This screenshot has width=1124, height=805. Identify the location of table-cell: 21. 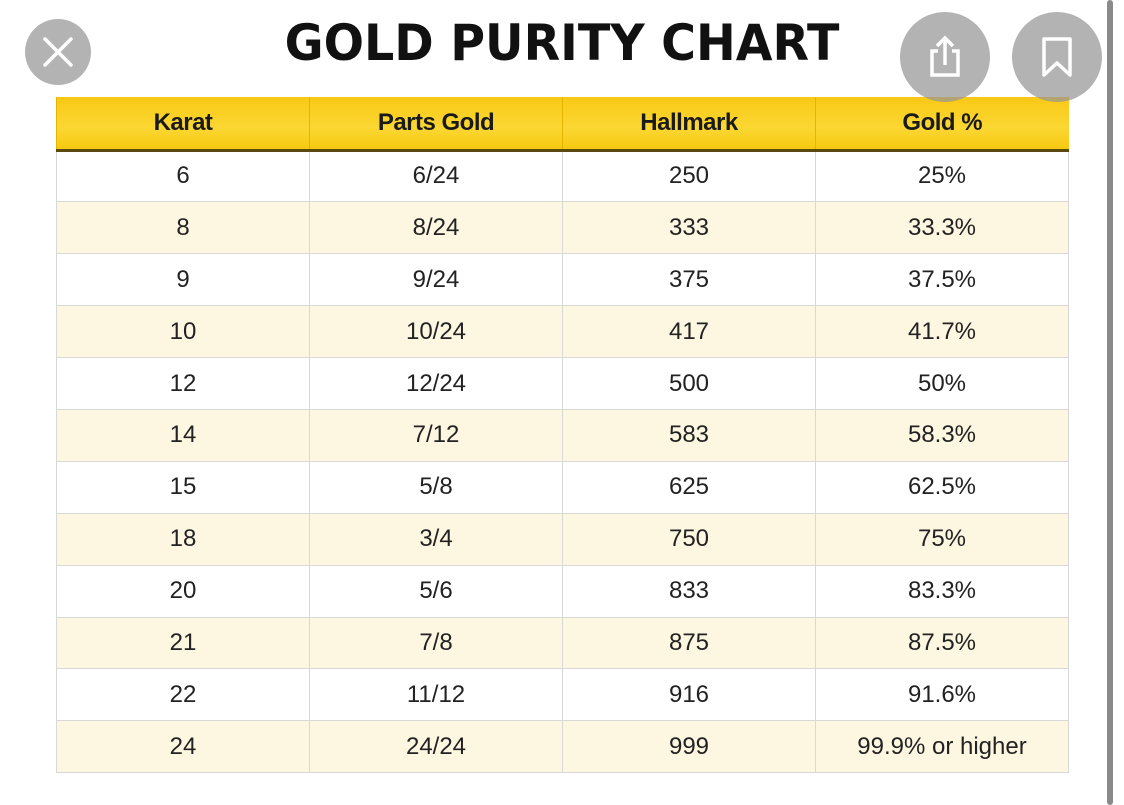
(183, 643).